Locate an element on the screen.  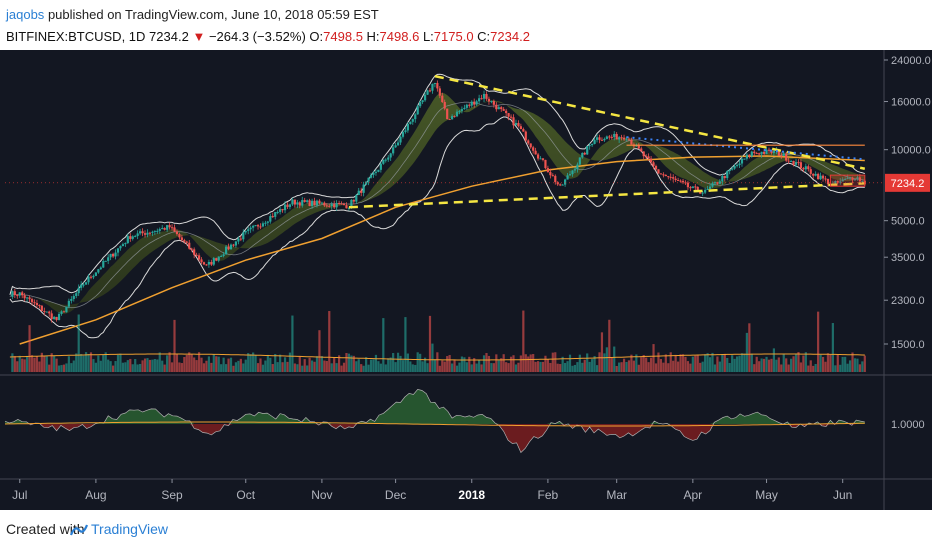
oscillator-pane is located at coordinates (434, 421).